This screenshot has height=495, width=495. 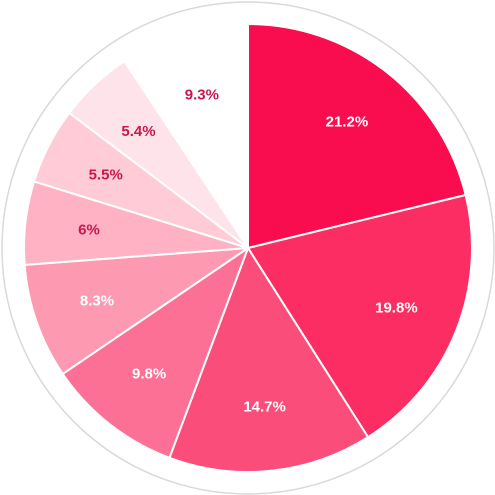 What do you see at coordinates (149, 373) in the screenshot?
I see `pie-slice-label-4: 9.8%` at bounding box center [149, 373].